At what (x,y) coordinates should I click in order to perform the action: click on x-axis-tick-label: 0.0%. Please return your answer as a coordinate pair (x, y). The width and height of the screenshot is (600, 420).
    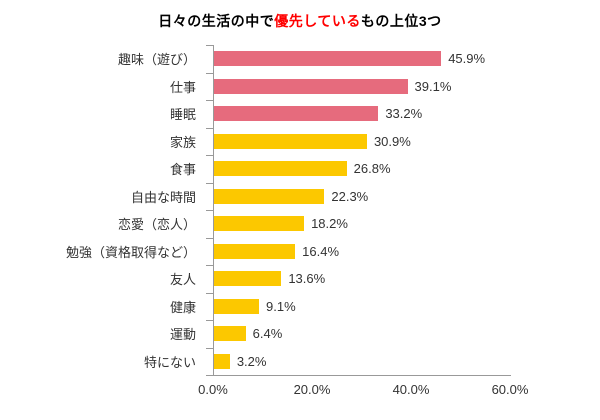
    Looking at the image, I should click on (213, 389).